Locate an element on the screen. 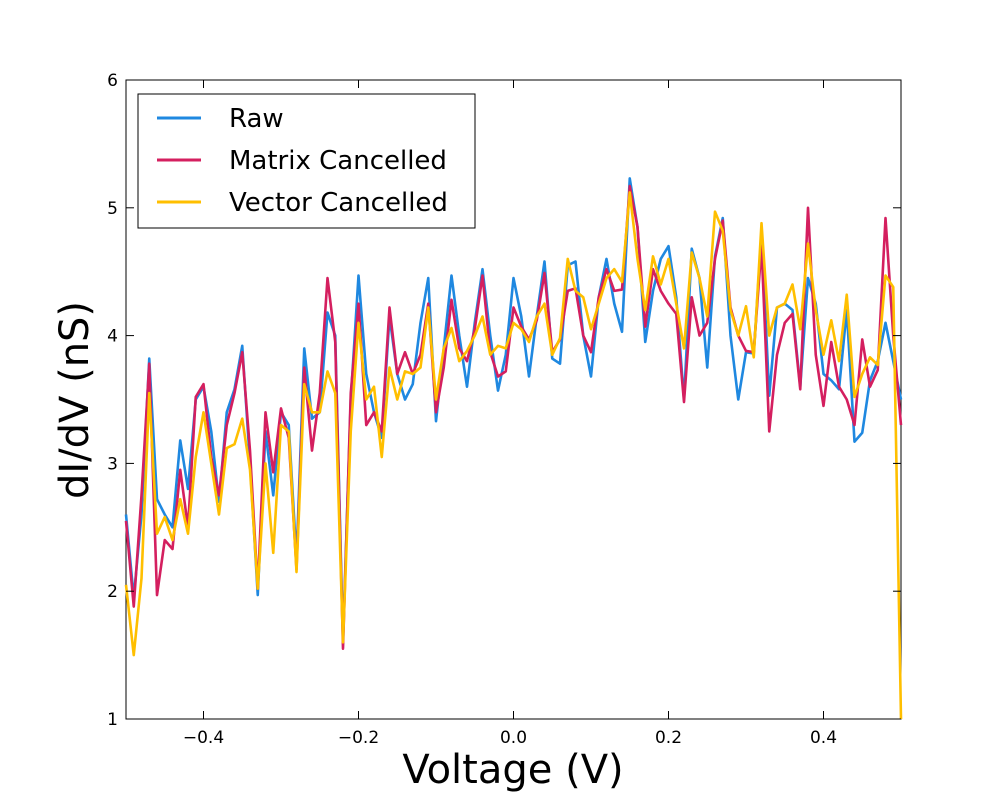 The width and height of the screenshot is (1000, 800). legend-label-matrix-cancelled: Matrix Cancelled is located at coordinates (338, 161).